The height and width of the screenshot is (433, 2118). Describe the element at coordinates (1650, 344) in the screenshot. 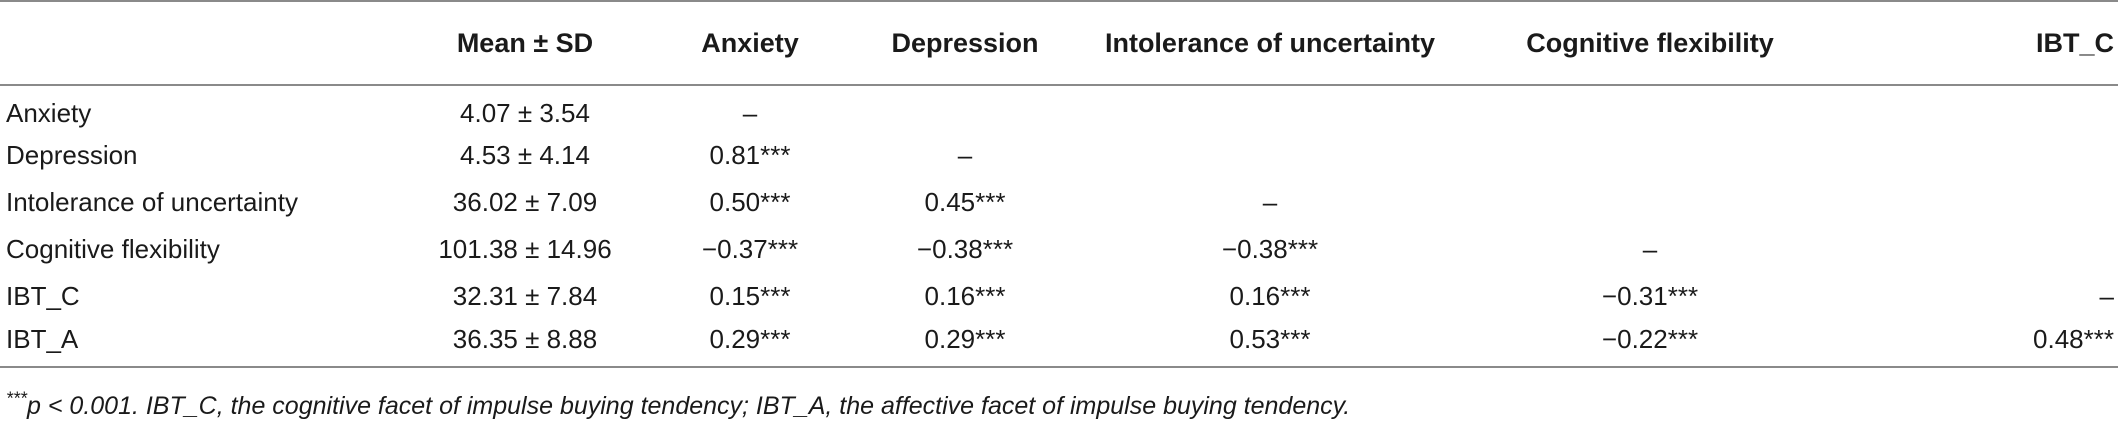

I see `table-cell: −0.22***` at that location.